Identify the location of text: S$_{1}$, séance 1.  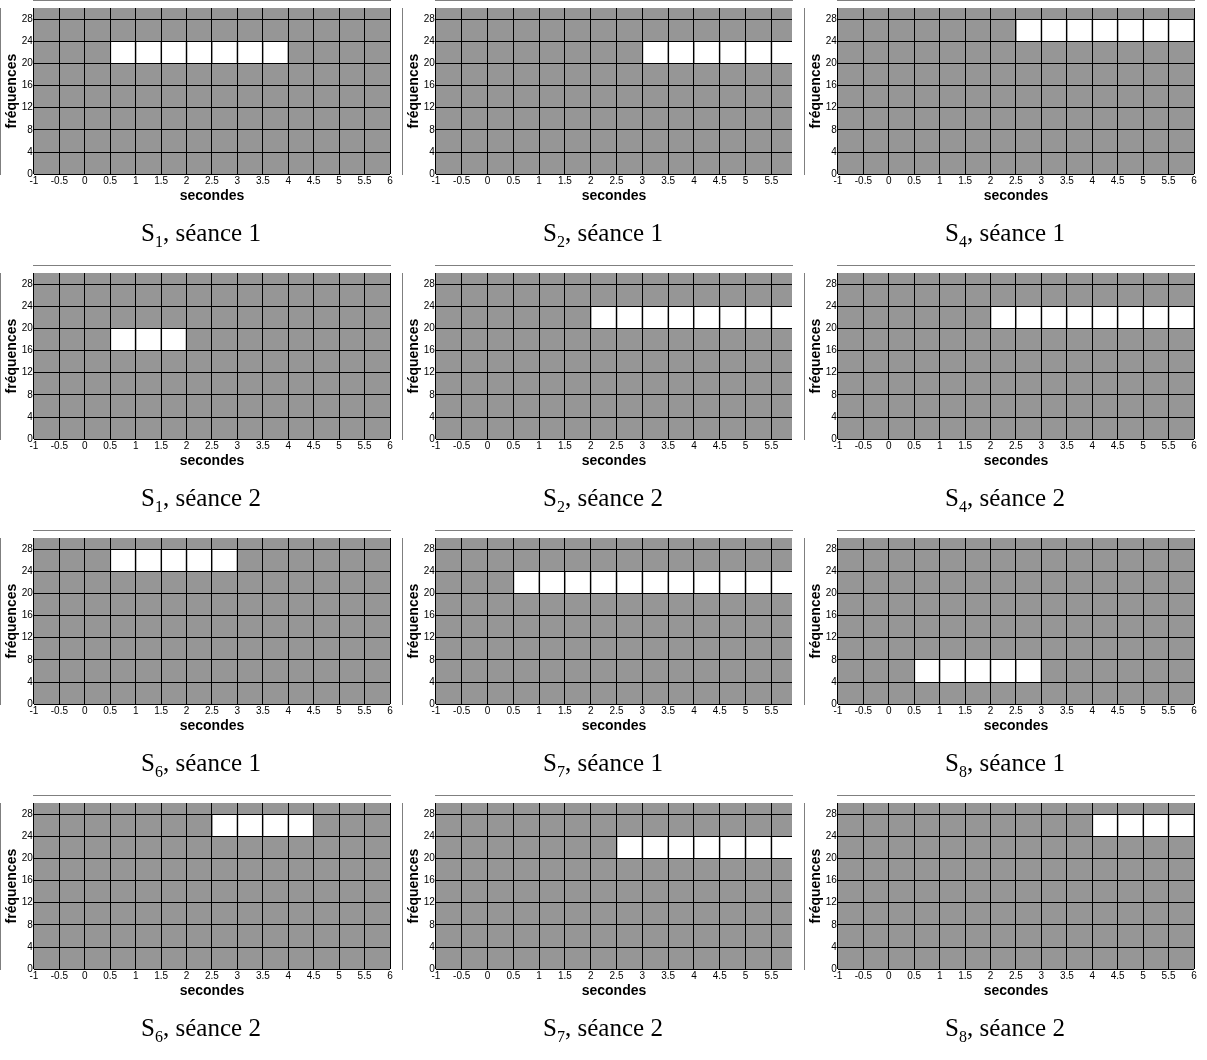
(201, 235).